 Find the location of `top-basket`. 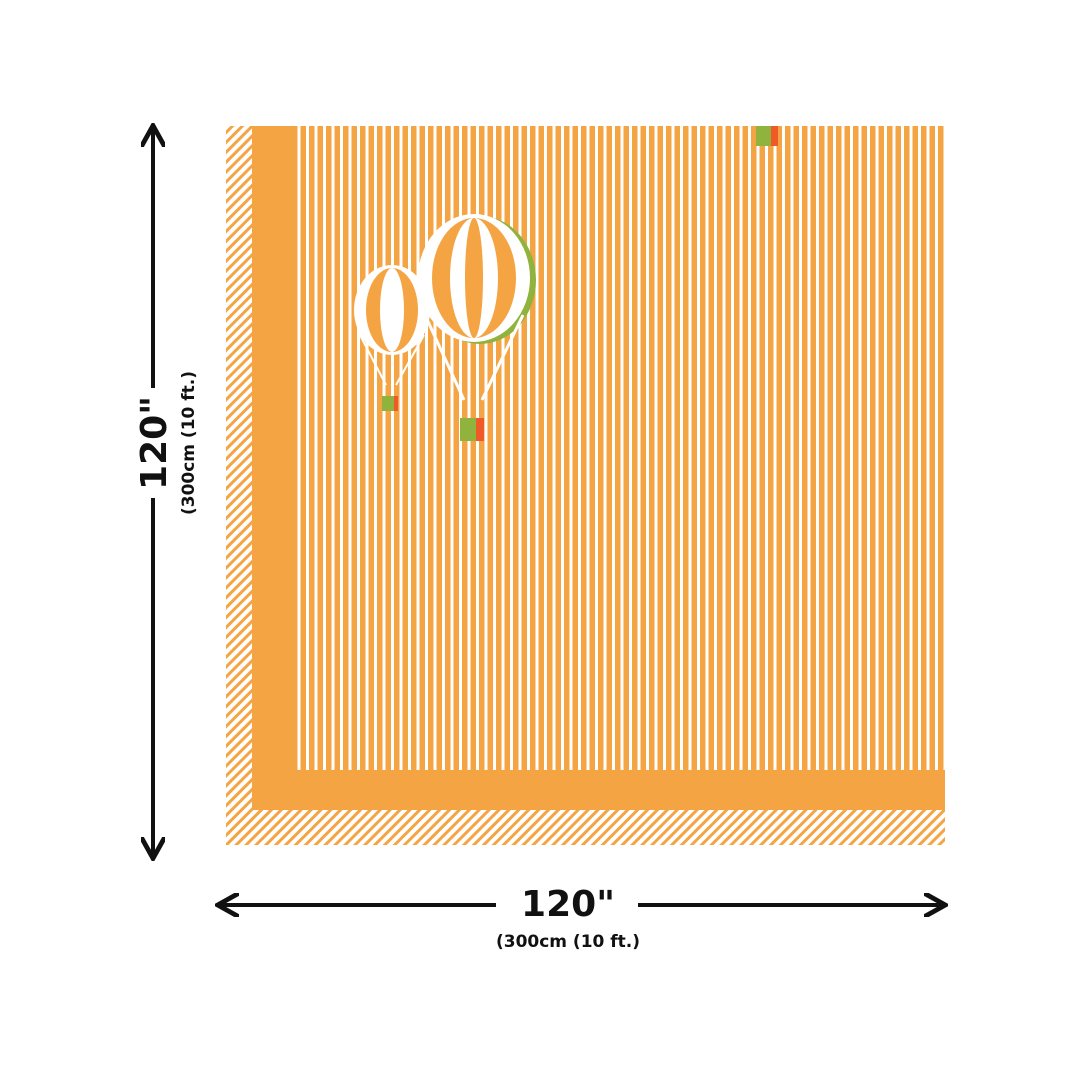

top-basket is located at coordinates (767, 136).